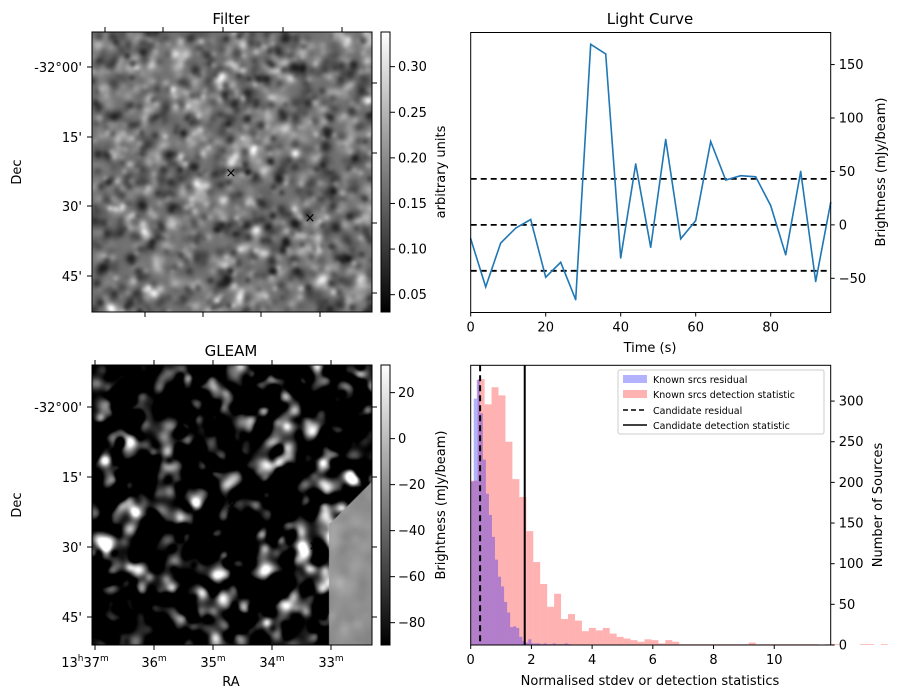 Image resolution: width=898 pixels, height=699 pixels. What do you see at coordinates (402, 439) in the screenshot?
I see `colorbar-tick-label: 0` at bounding box center [402, 439].